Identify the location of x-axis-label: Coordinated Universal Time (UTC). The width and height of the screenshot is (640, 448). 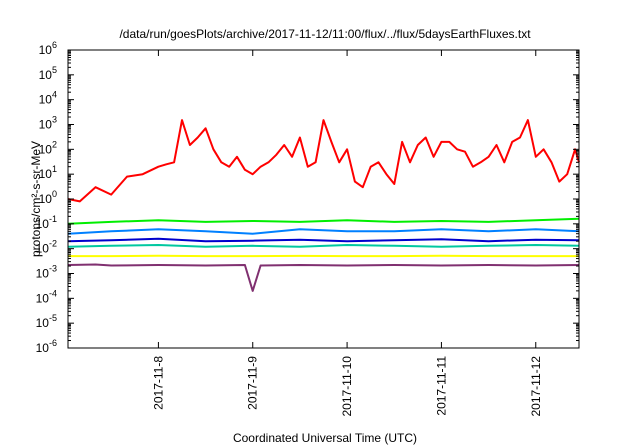
(325, 438).